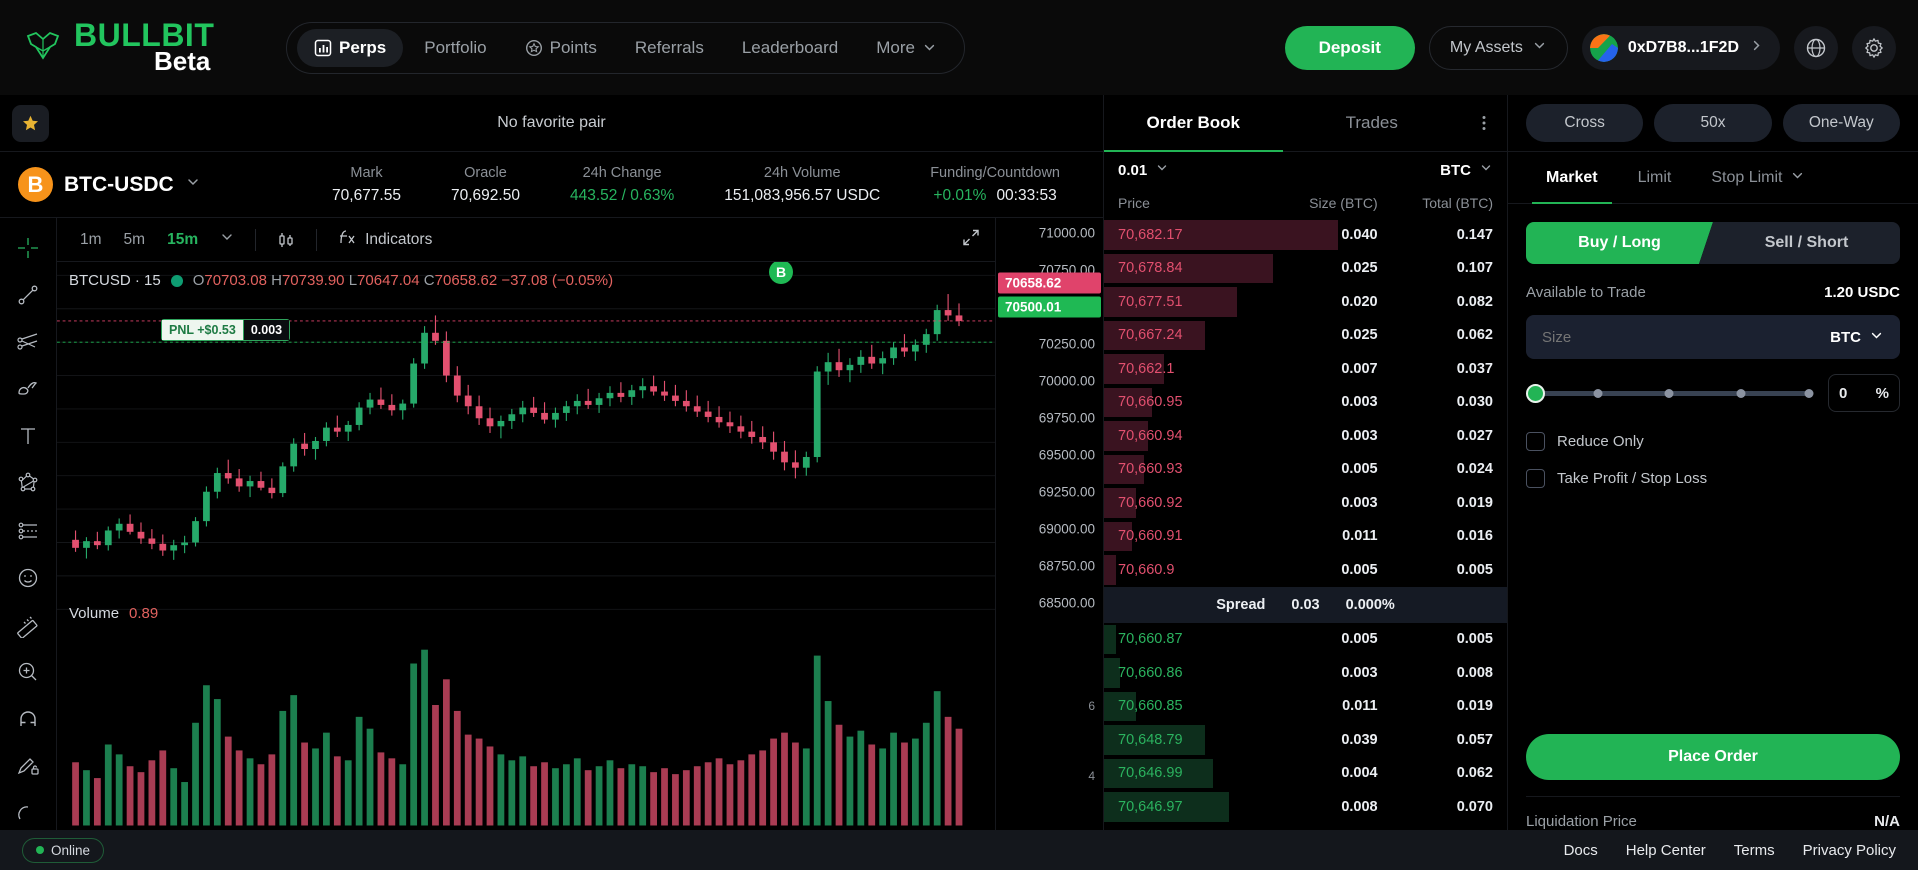 The width and height of the screenshot is (1918, 870). I want to click on nav-item-portfolio: Portfolio, so click(455, 48).